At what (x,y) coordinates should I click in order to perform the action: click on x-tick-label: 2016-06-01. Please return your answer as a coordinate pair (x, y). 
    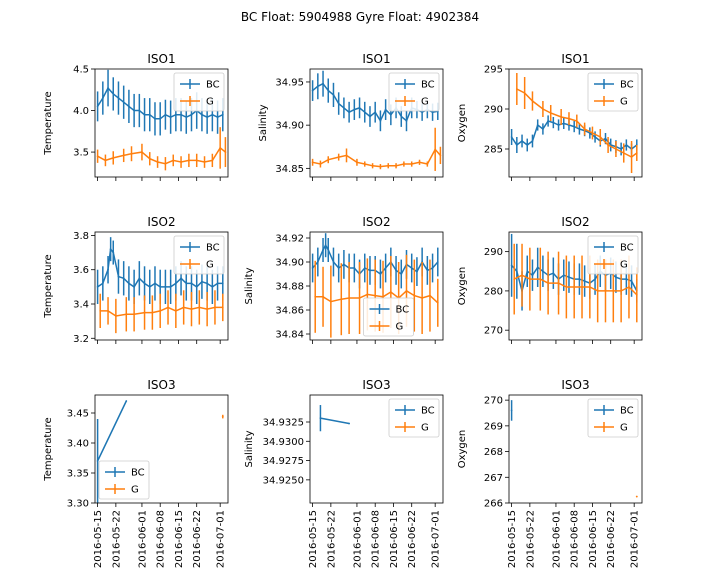
    Looking at the image, I should click on (556, 539).